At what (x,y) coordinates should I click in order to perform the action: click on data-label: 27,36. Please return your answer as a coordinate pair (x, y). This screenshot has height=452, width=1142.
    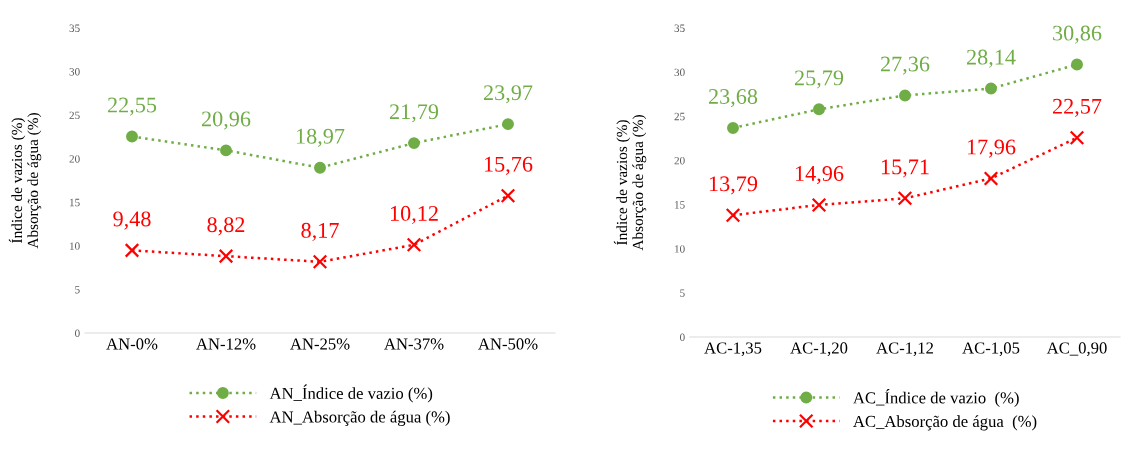
    Looking at the image, I should click on (905, 65).